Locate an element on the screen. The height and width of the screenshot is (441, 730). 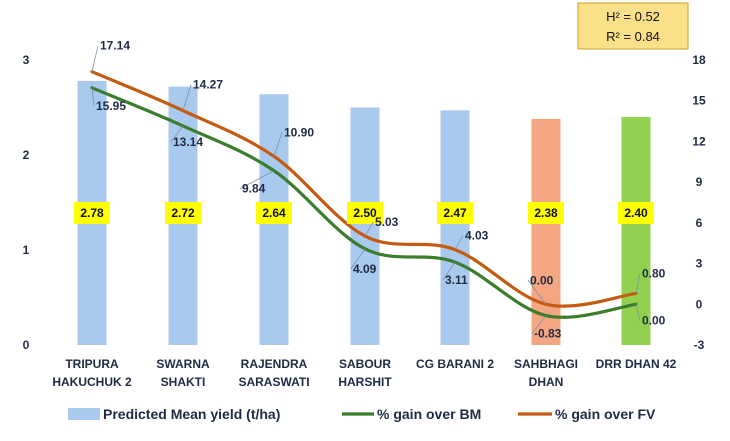
right-tick-9: 9 is located at coordinates (699, 182).